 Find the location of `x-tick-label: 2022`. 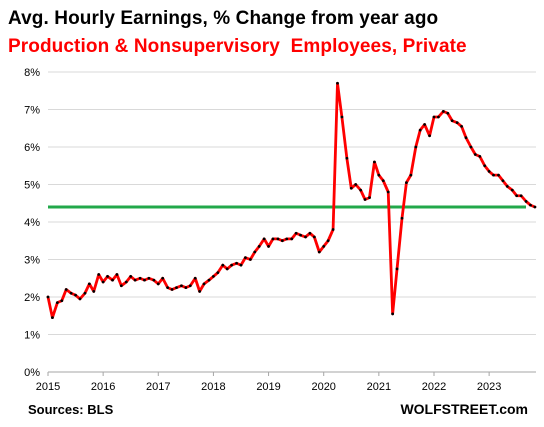

x-tick-label: 2022 is located at coordinates (434, 387).